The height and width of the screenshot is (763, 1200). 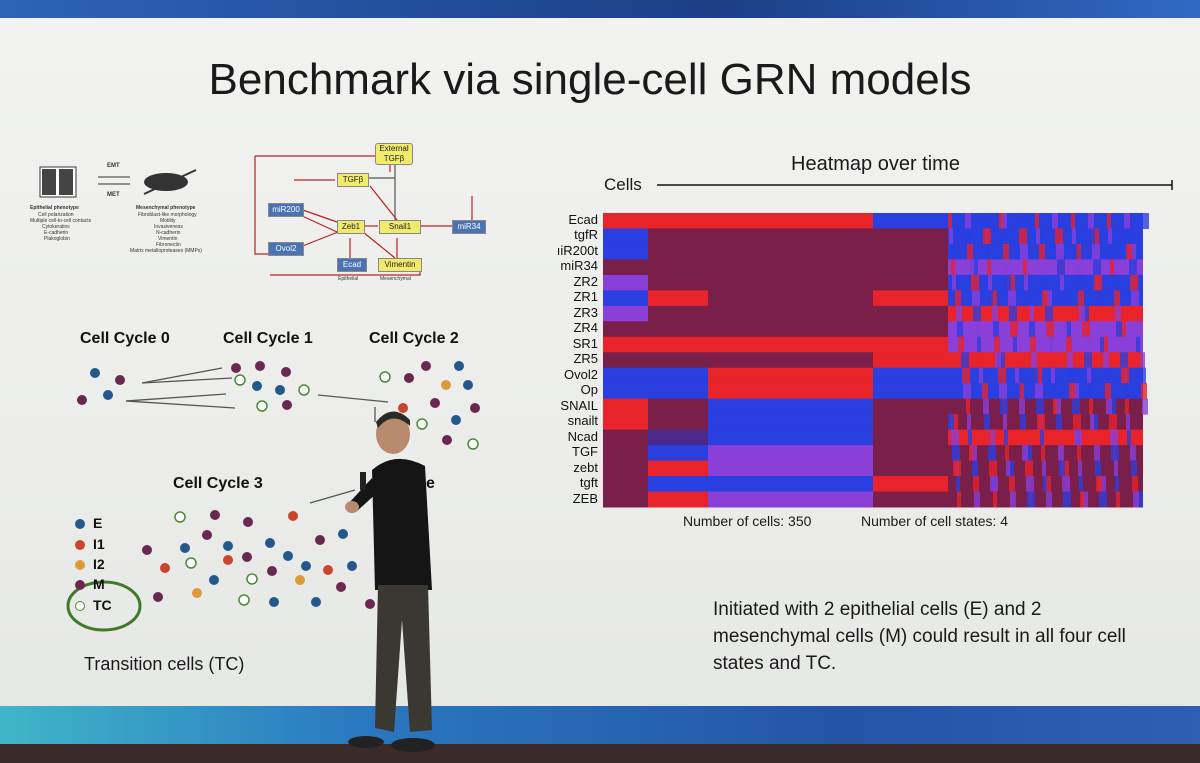 I want to click on mesenchymal-item: Motility, so click(x=168, y=221).